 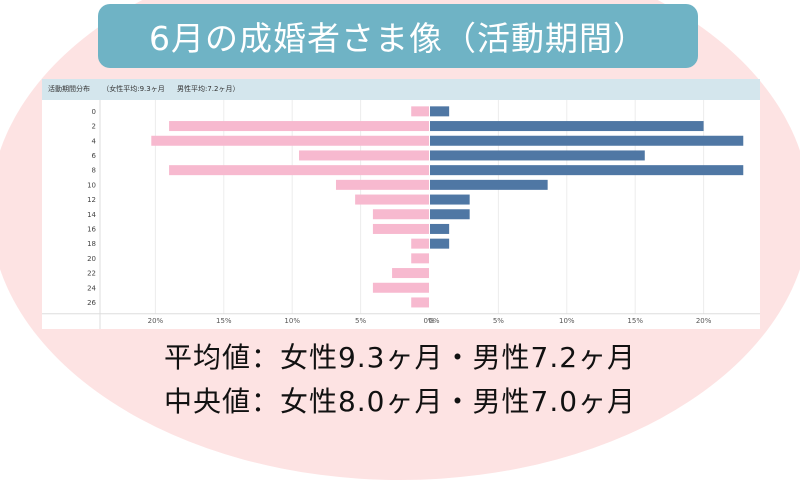 I want to click on chart-header-female-avg: （女性平均:9.3ヶ月, so click(x=133, y=89).